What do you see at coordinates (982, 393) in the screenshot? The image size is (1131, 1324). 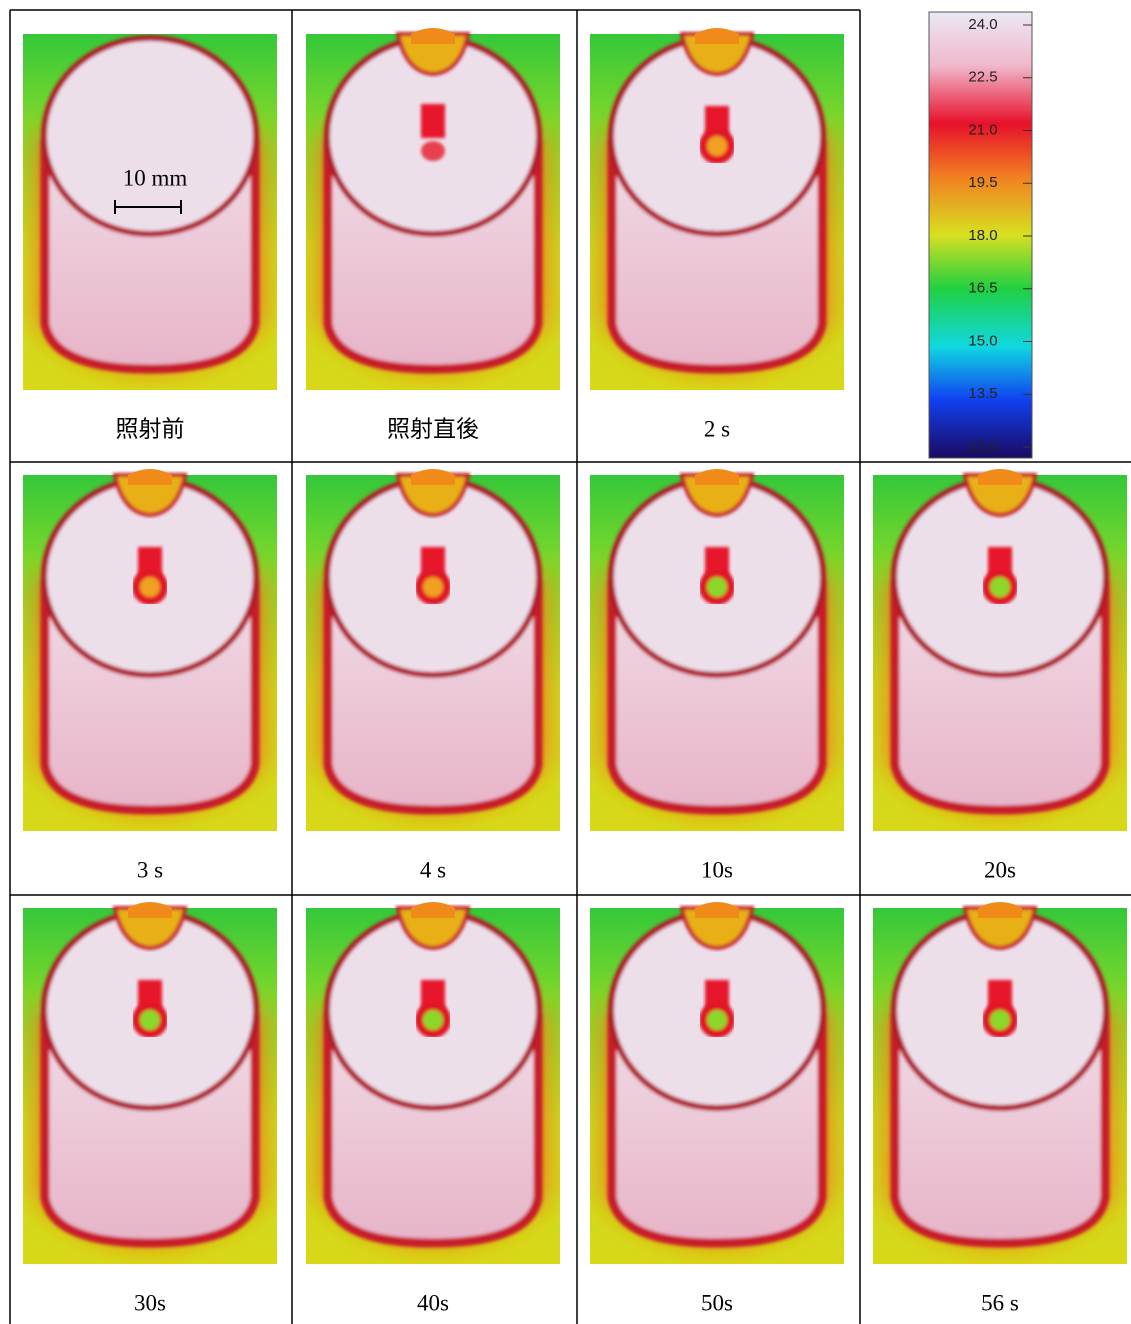 I see `colorbar-tick-label: 13.5` at bounding box center [982, 393].